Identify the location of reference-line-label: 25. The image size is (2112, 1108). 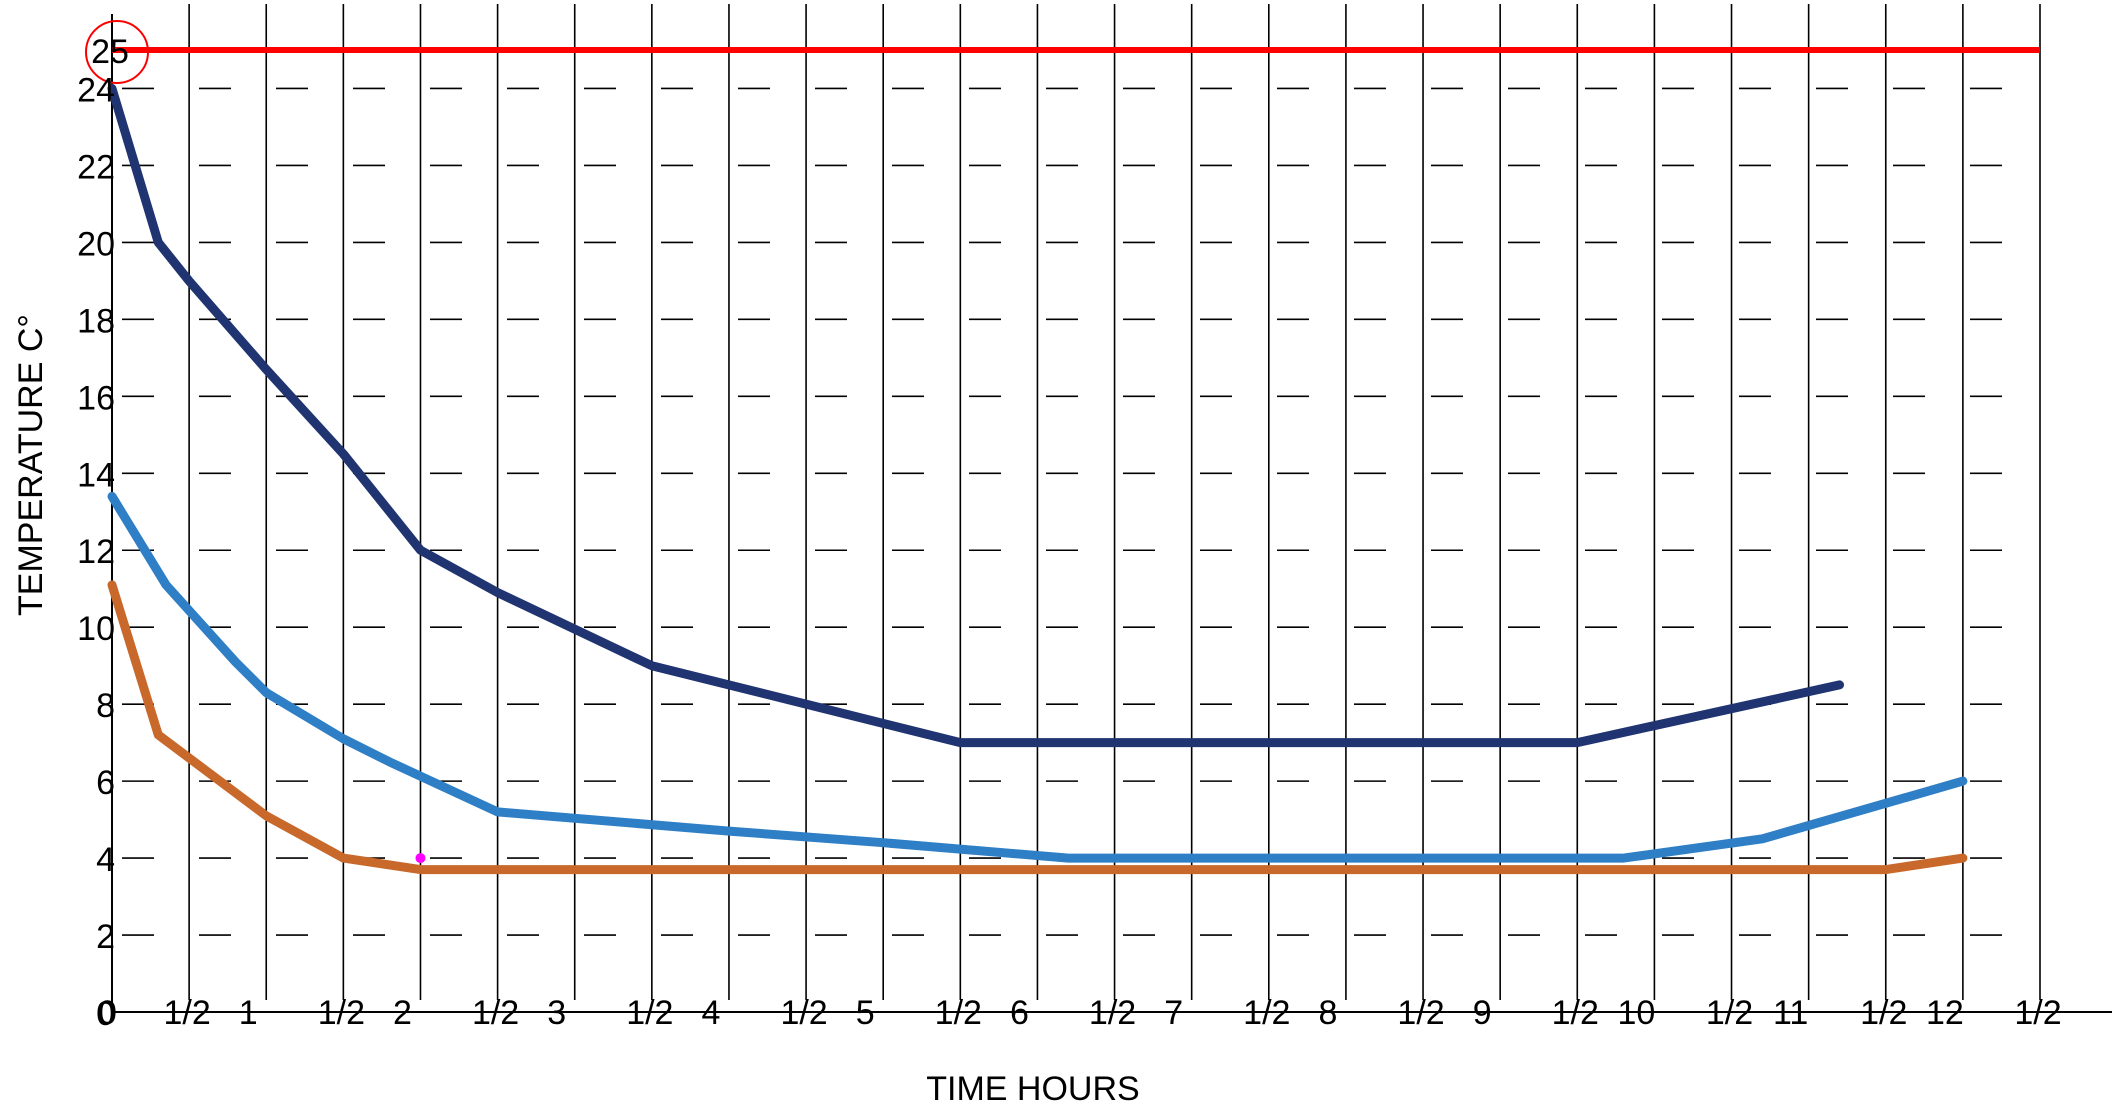
(110, 52).